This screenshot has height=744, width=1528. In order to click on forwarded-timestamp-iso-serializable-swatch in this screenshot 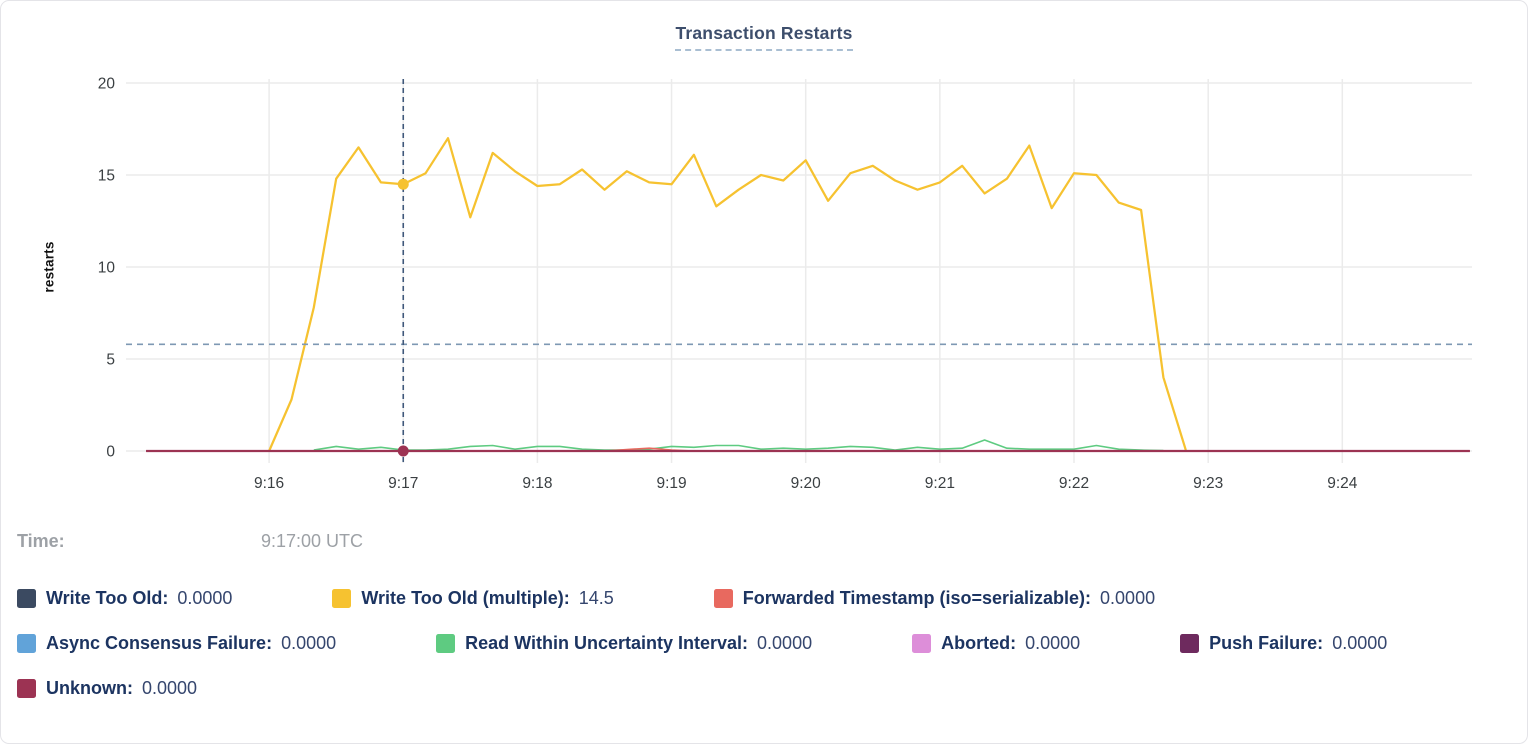, I will do `click(723, 598)`.